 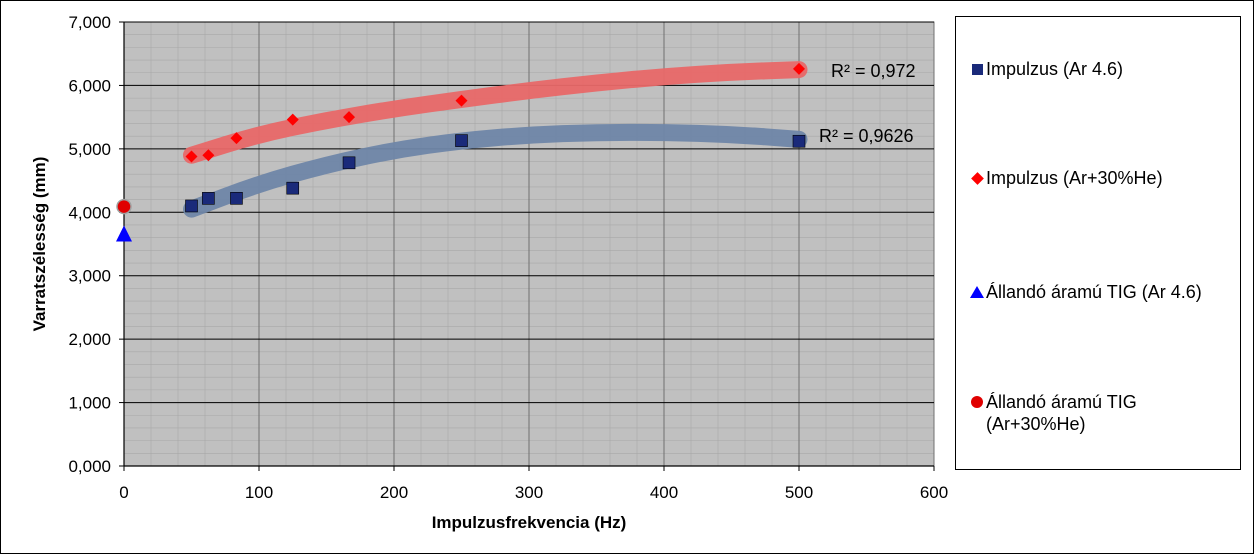 What do you see at coordinates (934, 492) in the screenshot?
I see `x-tick-label: 600` at bounding box center [934, 492].